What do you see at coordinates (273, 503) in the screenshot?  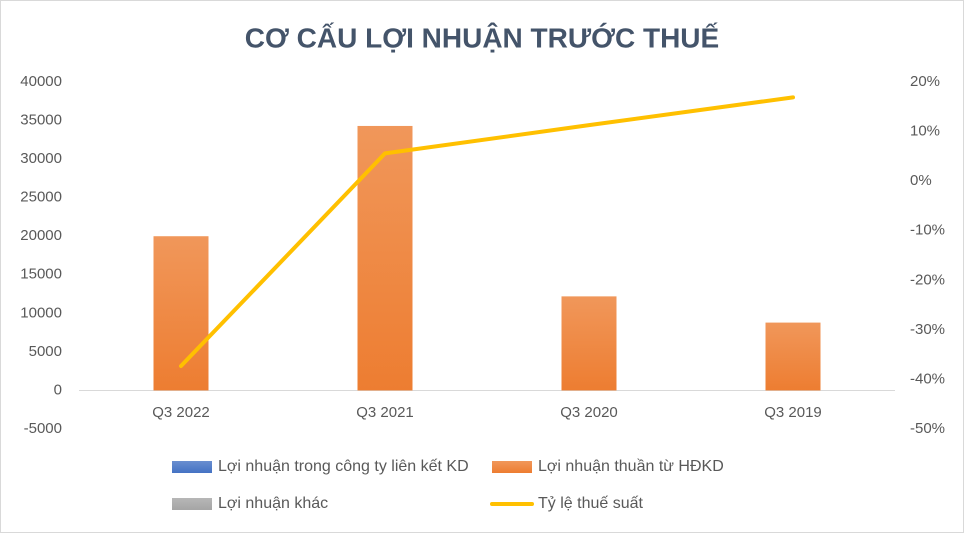 I see `legend-label: Lợi nhuận khác` at bounding box center [273, 503].